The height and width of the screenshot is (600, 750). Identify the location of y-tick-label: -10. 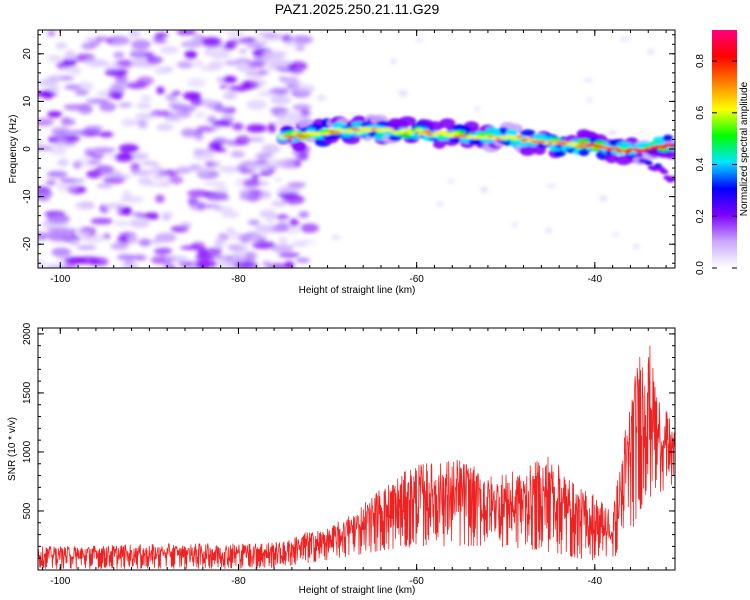
(27, 196).